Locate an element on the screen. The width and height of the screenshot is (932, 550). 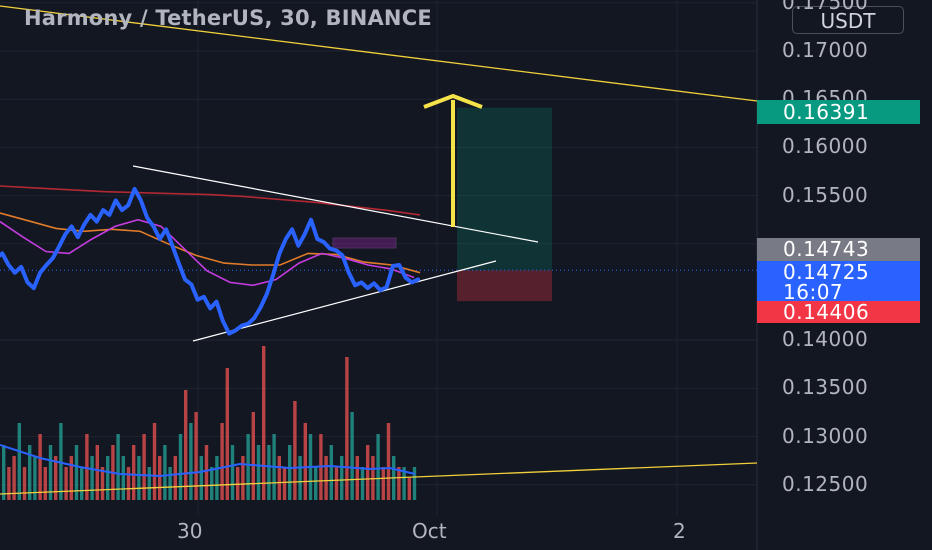
bar-countdown: 16:07 is located at coordinates (813, 292).